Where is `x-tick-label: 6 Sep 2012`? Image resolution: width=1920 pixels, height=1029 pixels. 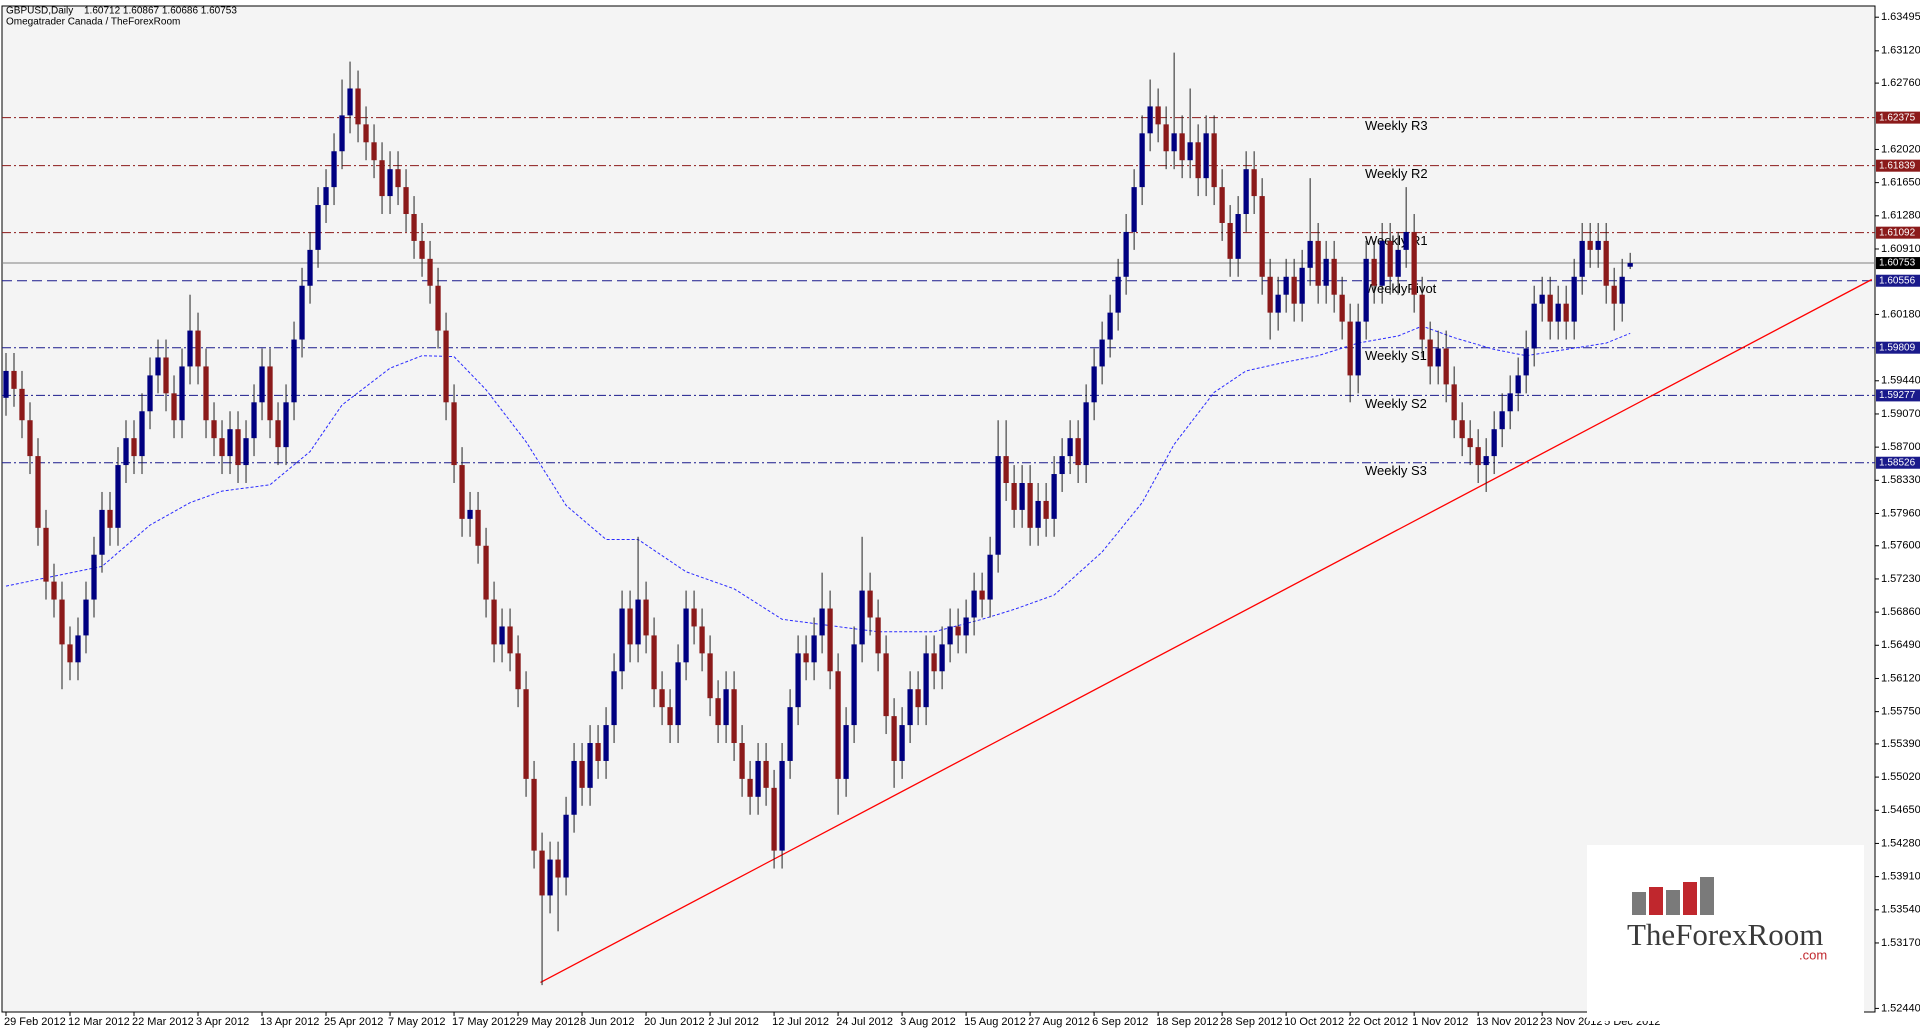 x-tick-label: 6 Sep 2012 is located at coordinates (1120, 1022).